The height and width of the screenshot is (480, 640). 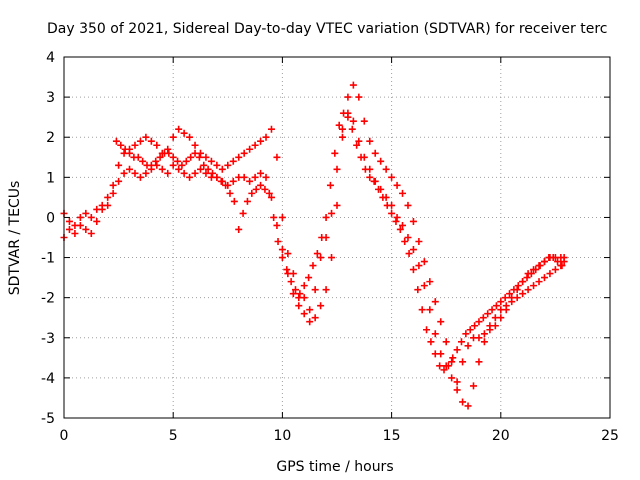 What do you see at coordinates (48, 339) in the screenshot?
I see `y-tick-label: -3` at bounding box center [48, 339].